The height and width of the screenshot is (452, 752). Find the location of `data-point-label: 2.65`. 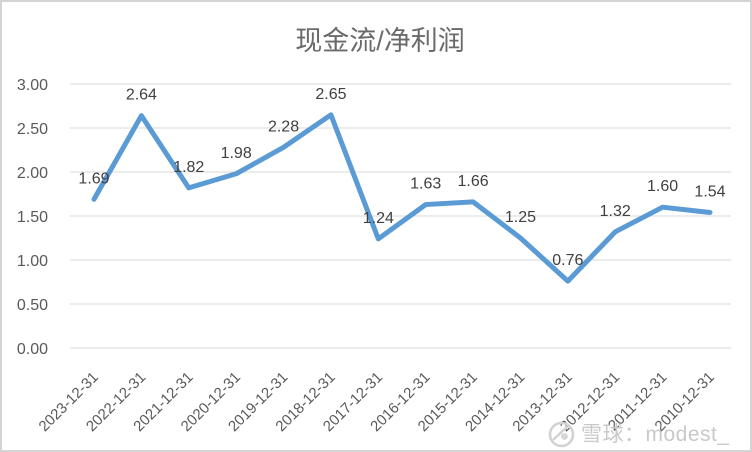

data-point-label: 2.65 is located at coordinates (330, 94).